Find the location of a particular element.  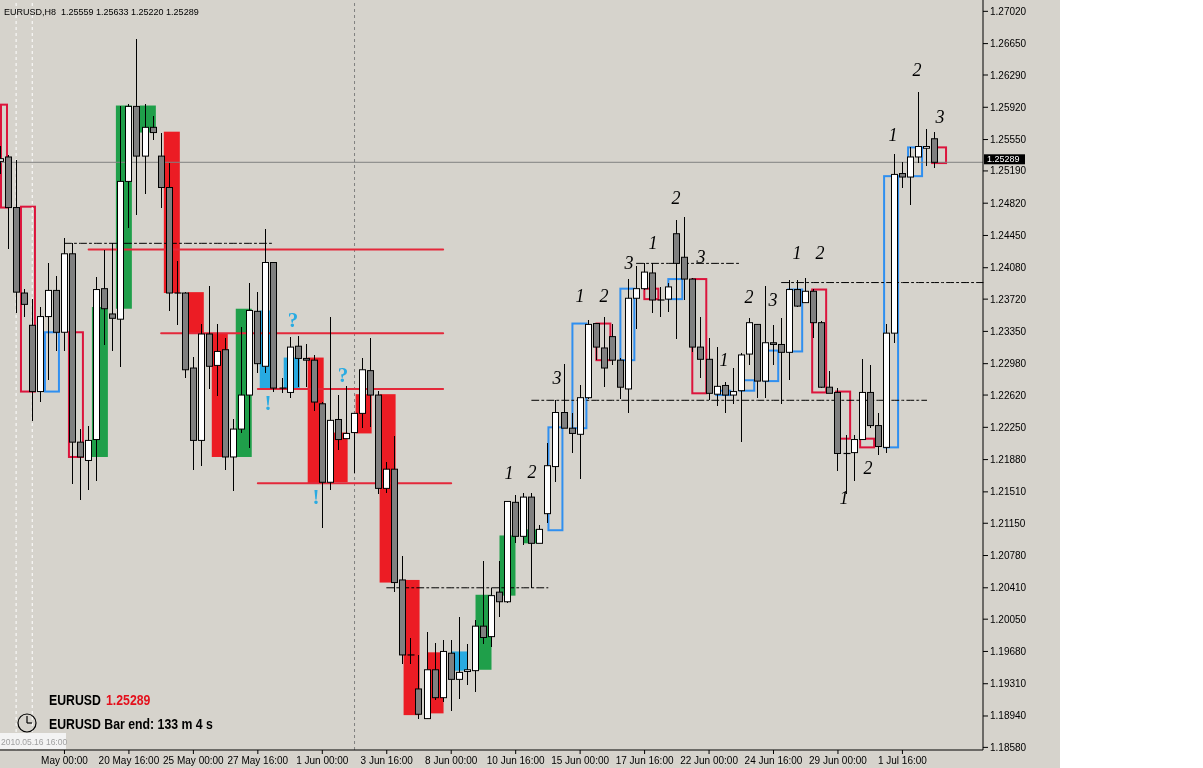

annotation: EURUSD Bar end: 133 m 4 s is located at coordinates (131, 724).